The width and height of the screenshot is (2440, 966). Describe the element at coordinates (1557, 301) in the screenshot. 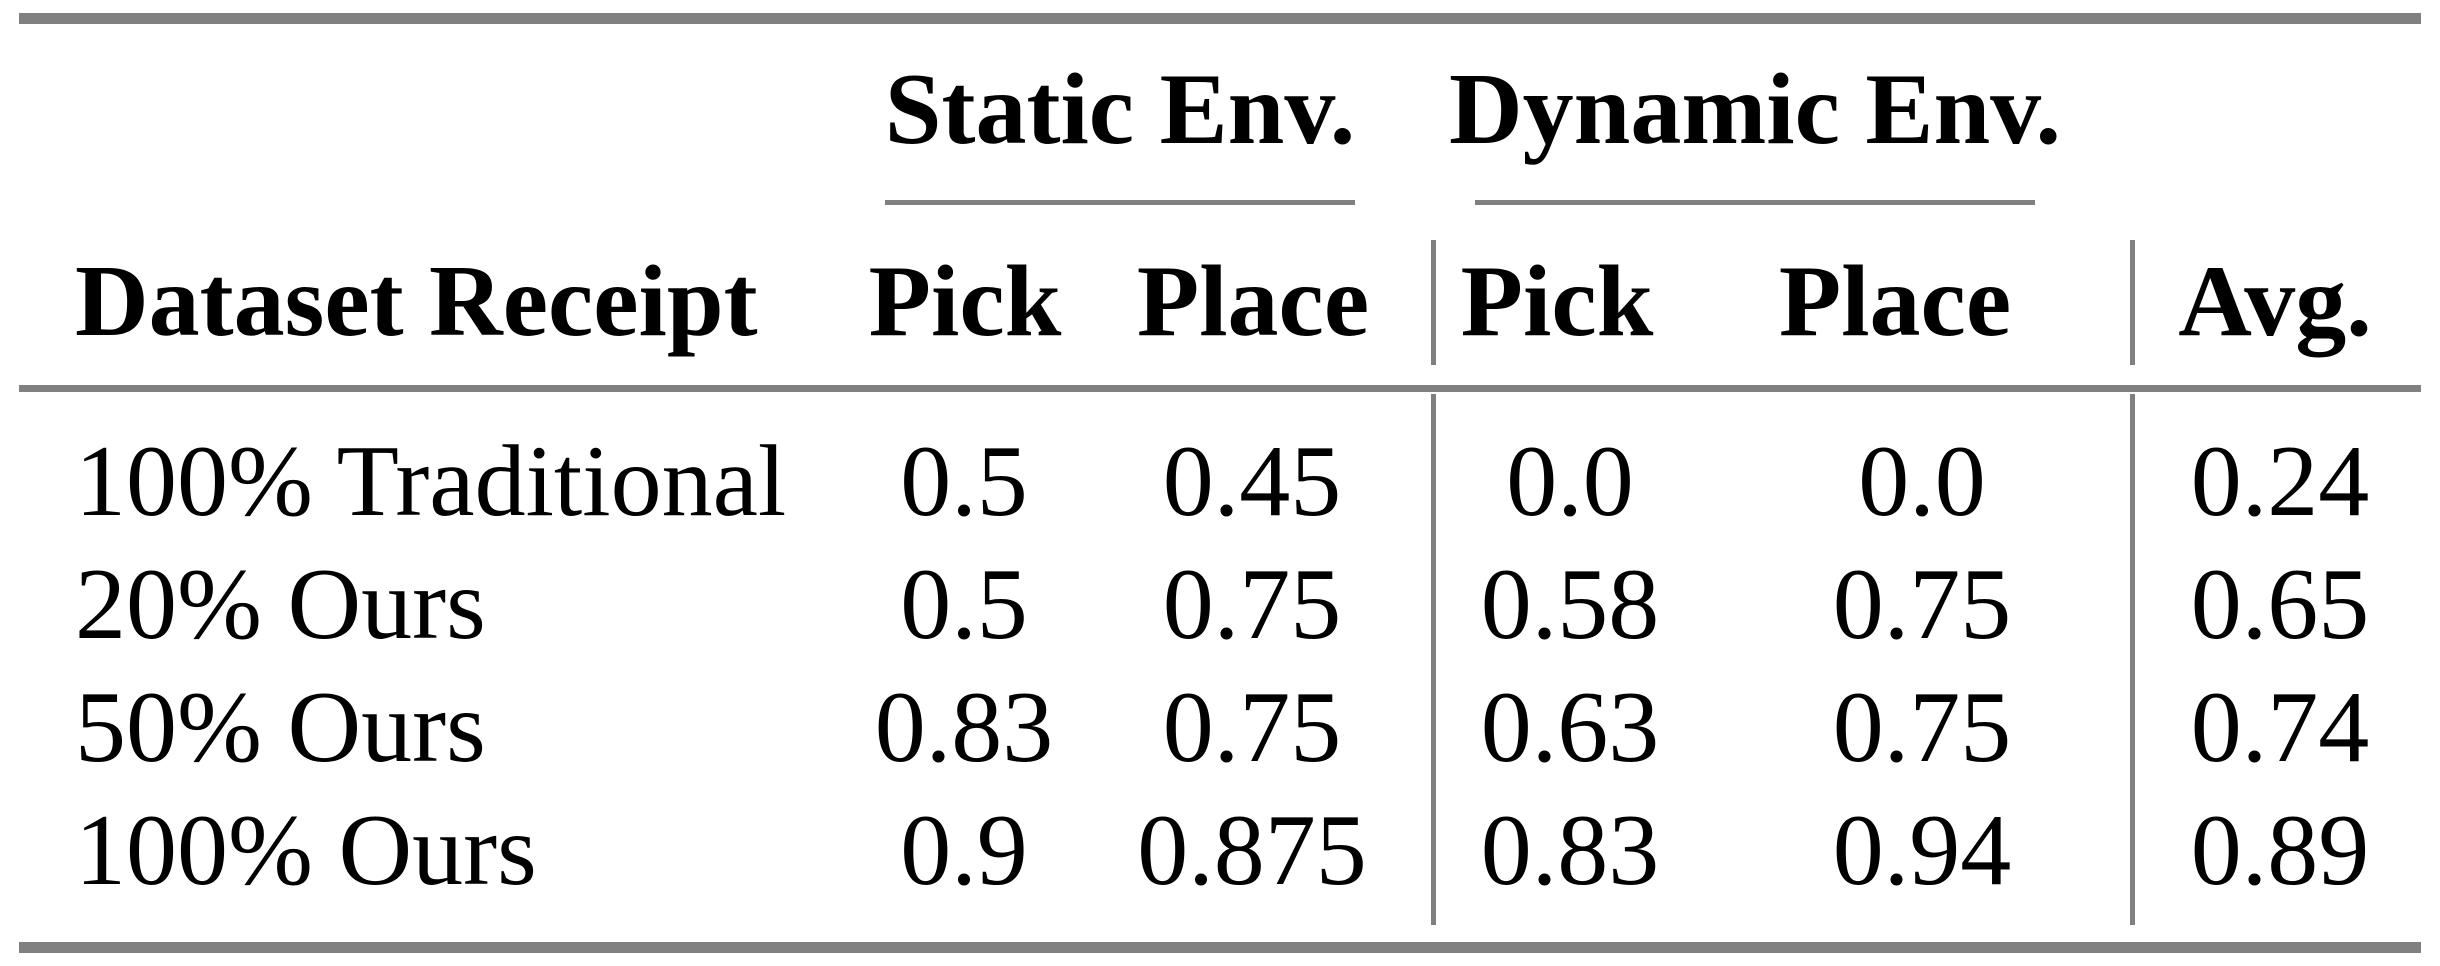

I see `column-header-dynamic-pick: Pick` at that location.